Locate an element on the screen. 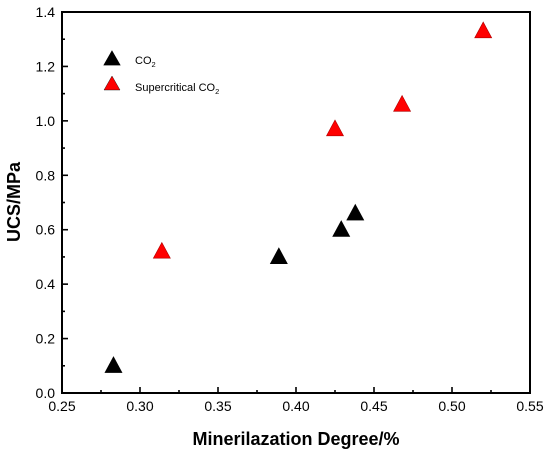 This screenshot has height=455, width=550. x-tick-label: 0.30 is located at coordinates (139, 406).